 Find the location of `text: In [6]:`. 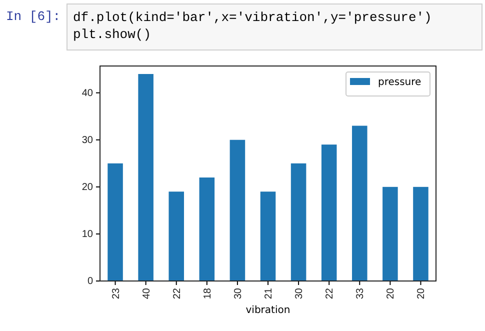

text: In [6]: is located at coordinates (33, 16).